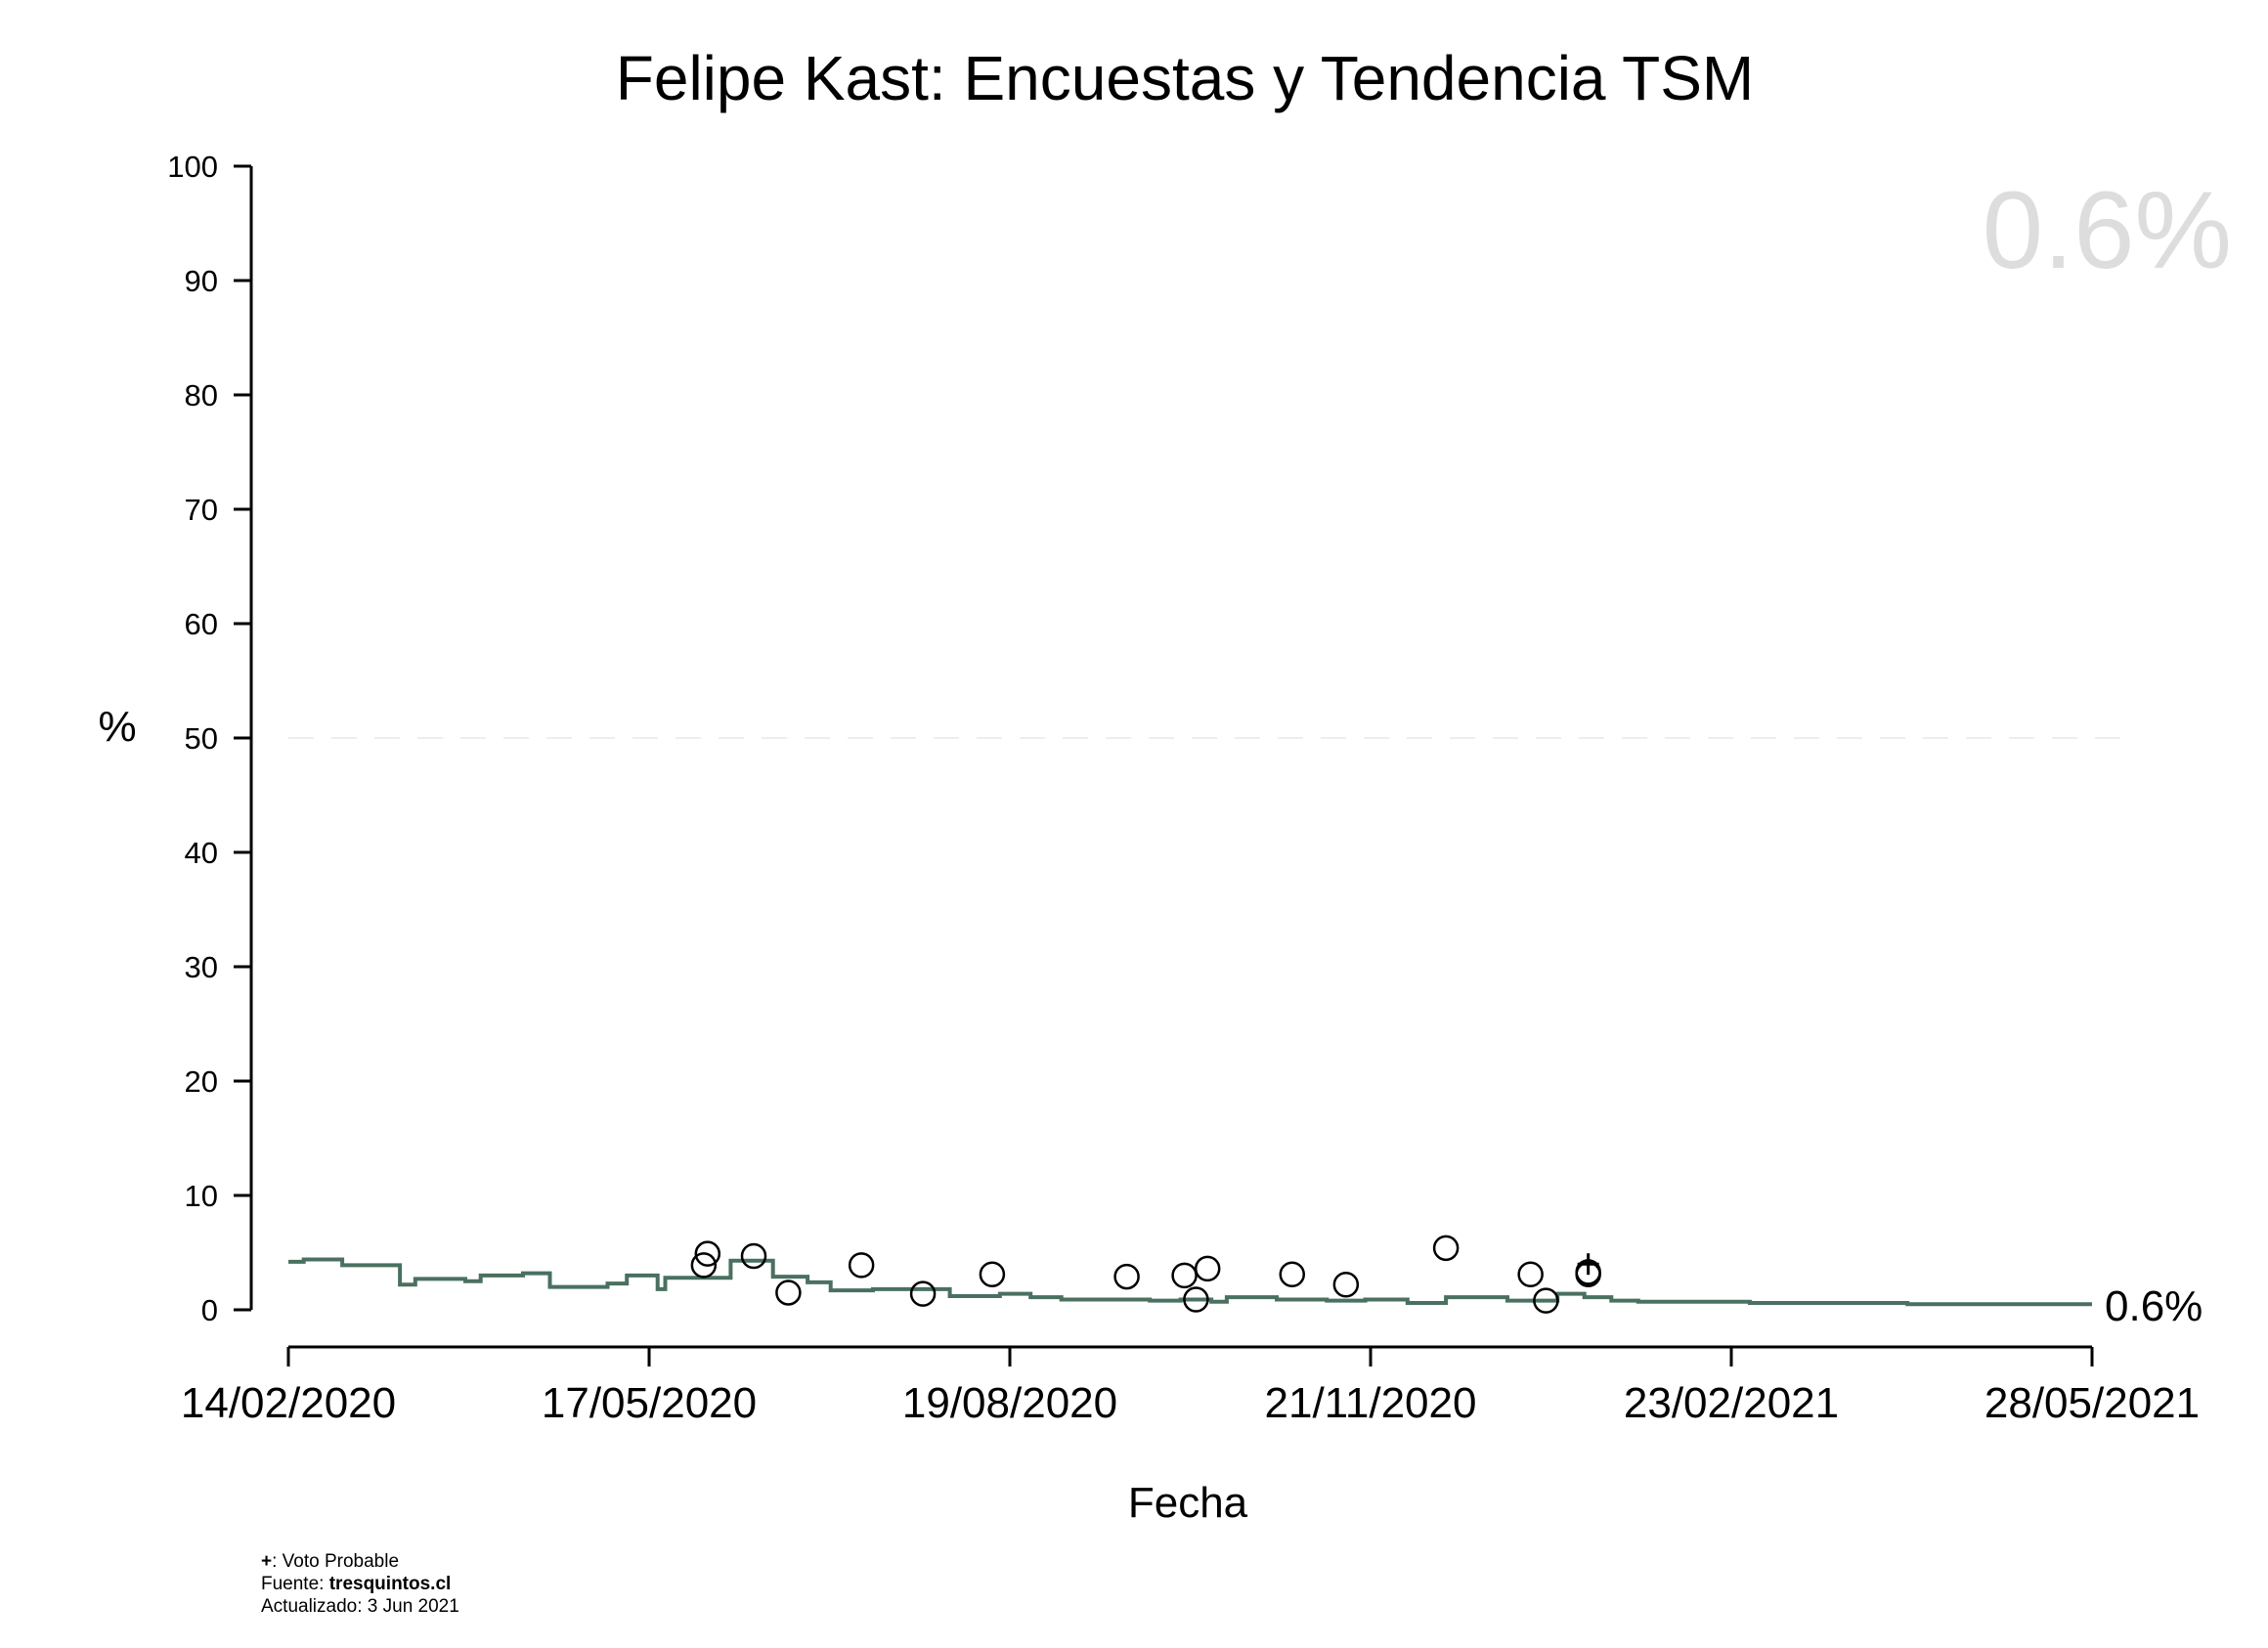 The image size is (2268, 1648). I want to click on footer-updated: Actualizado: 3 Jun 2021, so click(360, 1606).